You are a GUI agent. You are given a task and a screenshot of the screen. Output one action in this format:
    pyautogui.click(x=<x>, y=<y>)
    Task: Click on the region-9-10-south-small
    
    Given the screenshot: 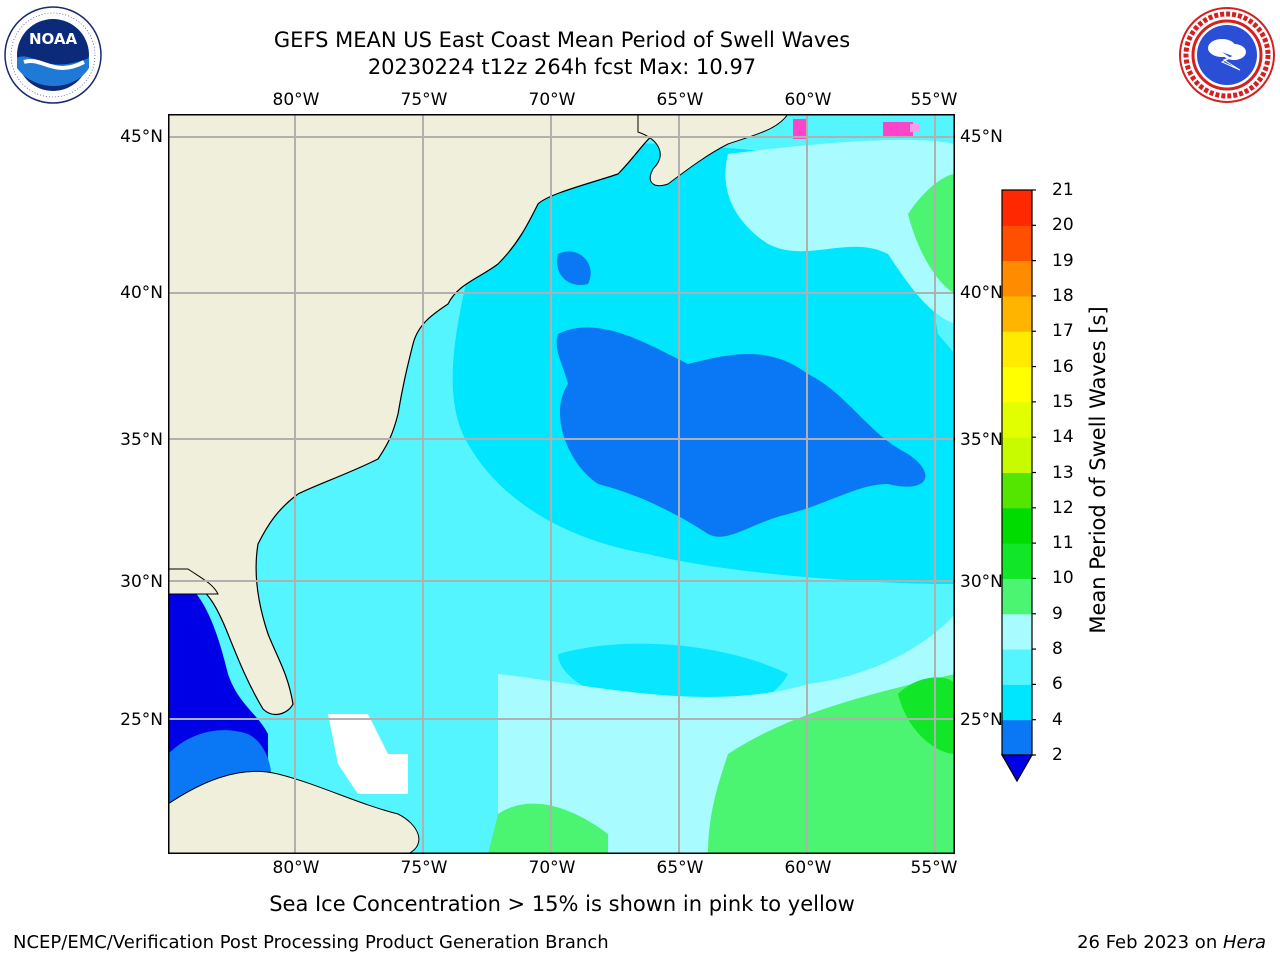 What is the action you would take?
    pyautogui.click(x=548, y=828)
    